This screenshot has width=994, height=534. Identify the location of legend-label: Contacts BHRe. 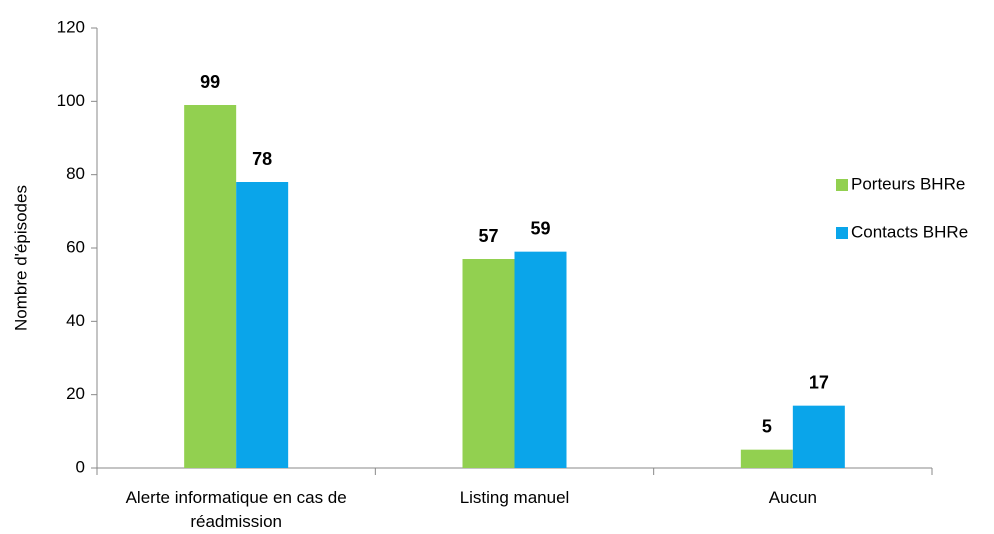
(909, 231).